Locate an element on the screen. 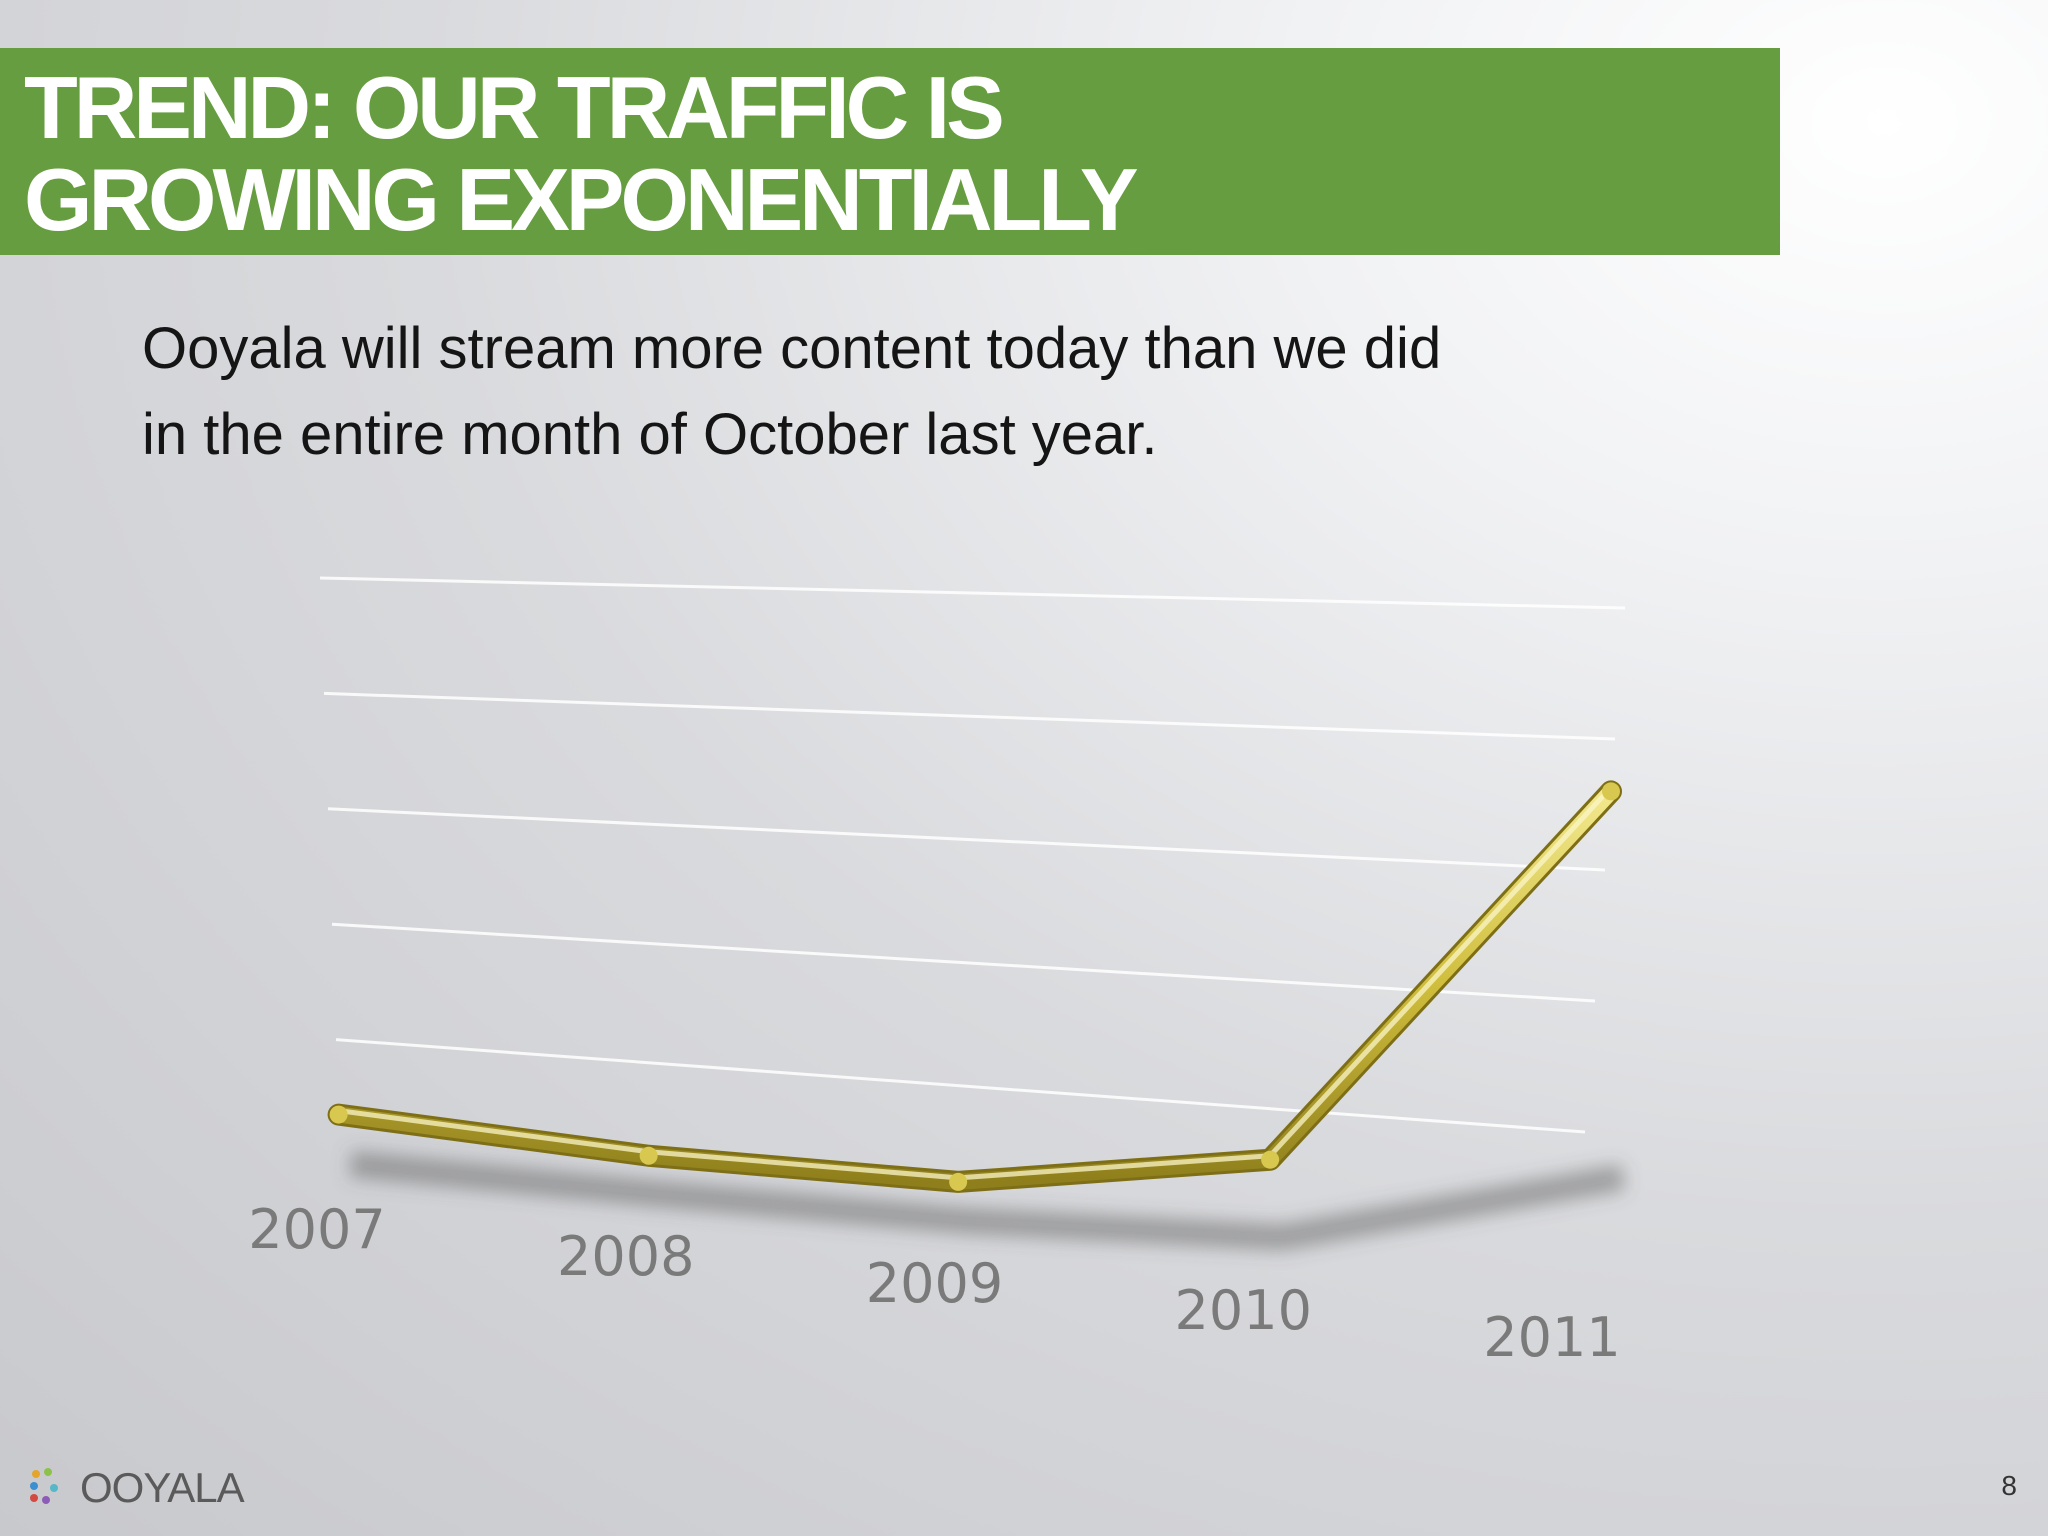 The width and height of the screenshot is (2048, 1536). chart-line-shadow is located at coordinates (987, 1201).